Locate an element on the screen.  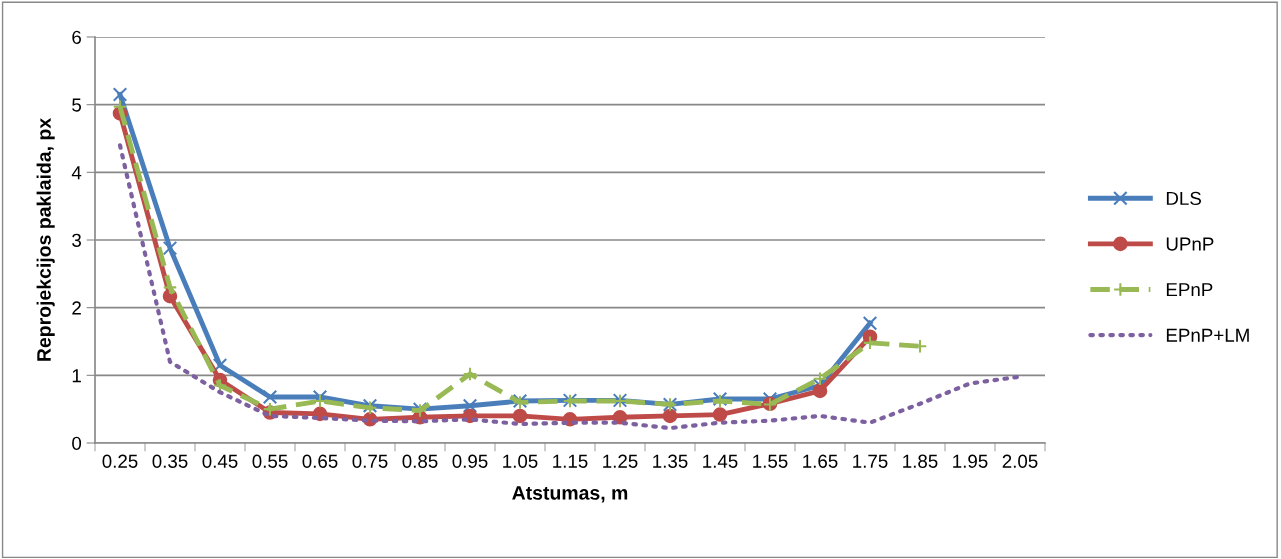
x-tick-label: 0.75 is located at coordinates (370, 461).